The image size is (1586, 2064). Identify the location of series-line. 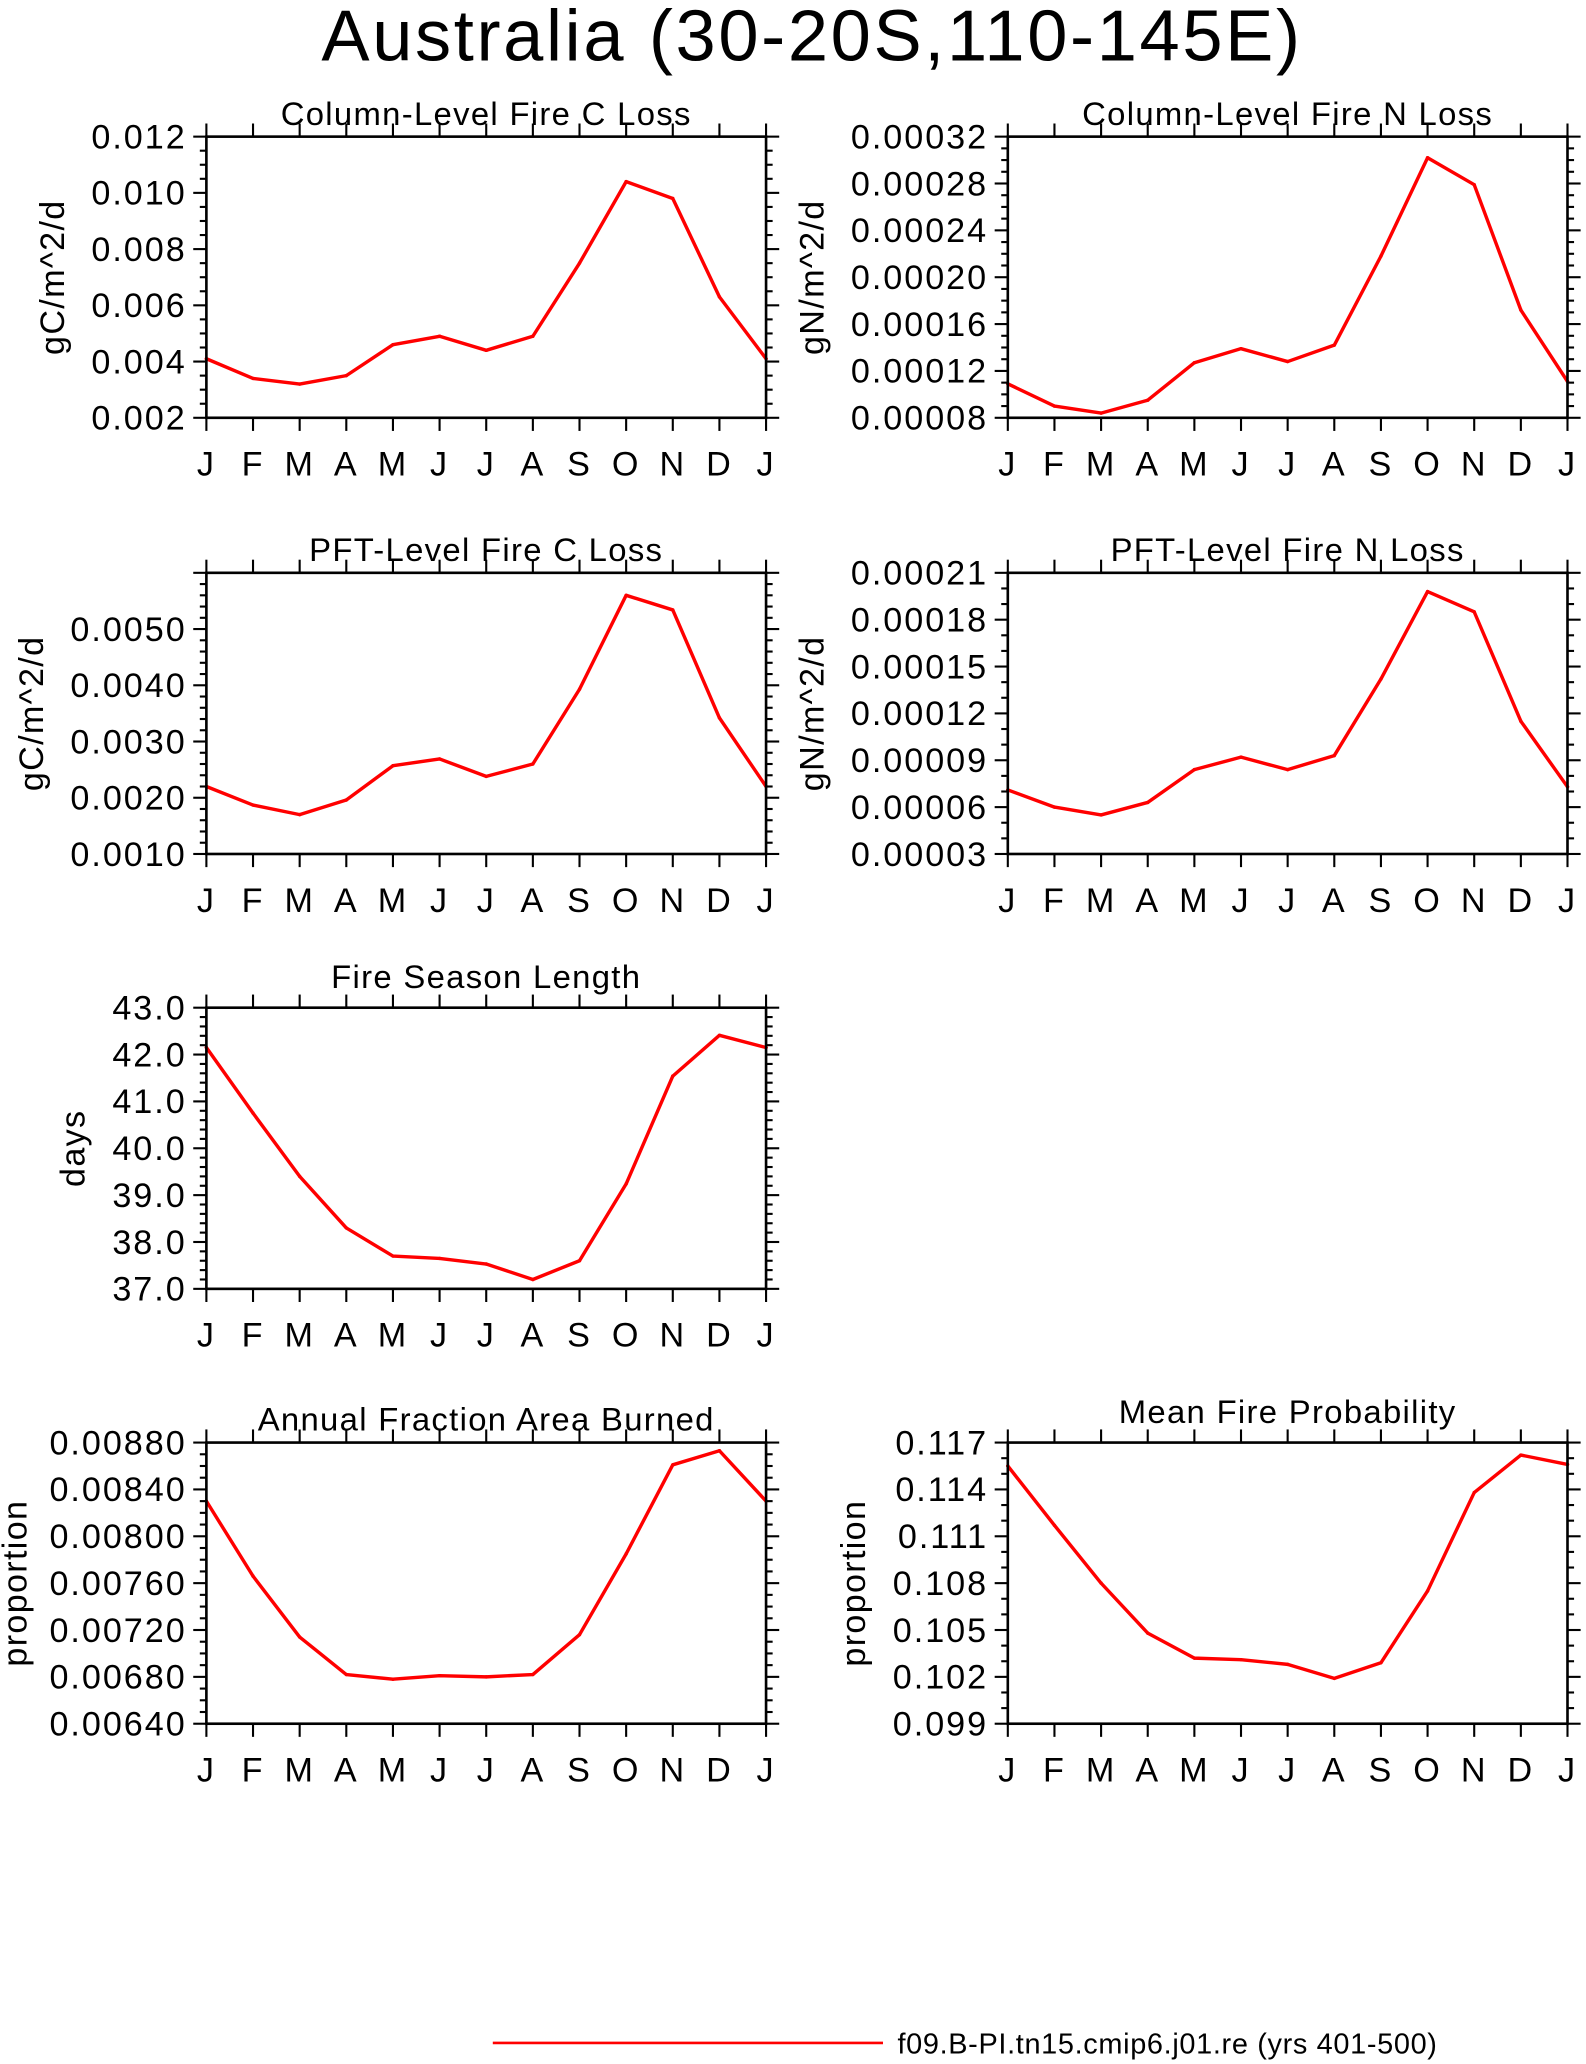
(486, 1565).